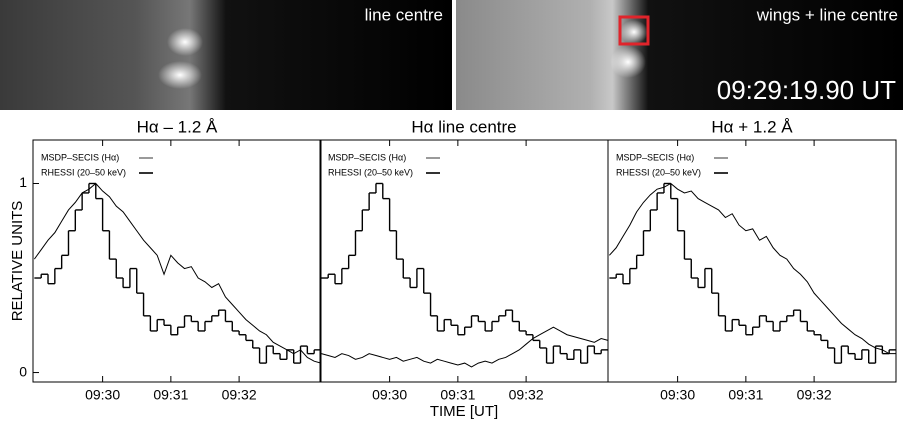 This screenshot has height=428, width=903. Describe the element at coordinates (23, 371) in the screenshot. I see `y-tick-label: 0` at that location.